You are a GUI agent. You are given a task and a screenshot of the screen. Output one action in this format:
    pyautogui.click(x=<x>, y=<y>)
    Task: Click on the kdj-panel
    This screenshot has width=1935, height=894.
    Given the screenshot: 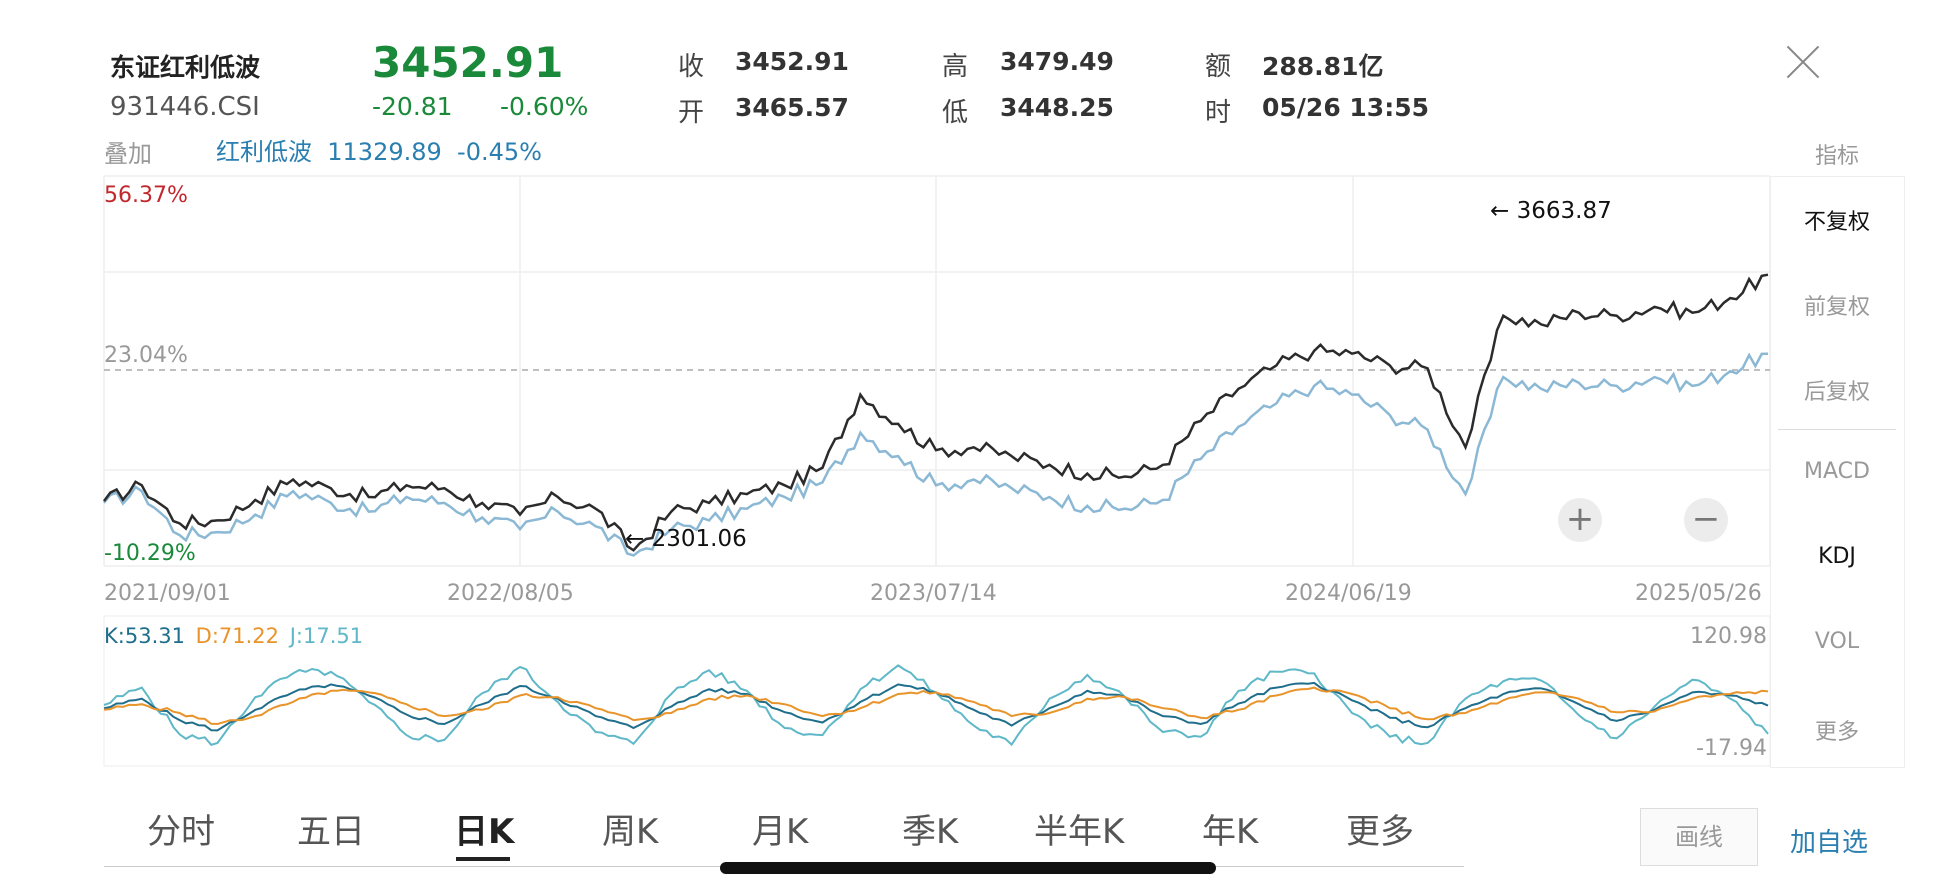 What is the action you would take?
    pyautogui.click(x=937, y=691)
    